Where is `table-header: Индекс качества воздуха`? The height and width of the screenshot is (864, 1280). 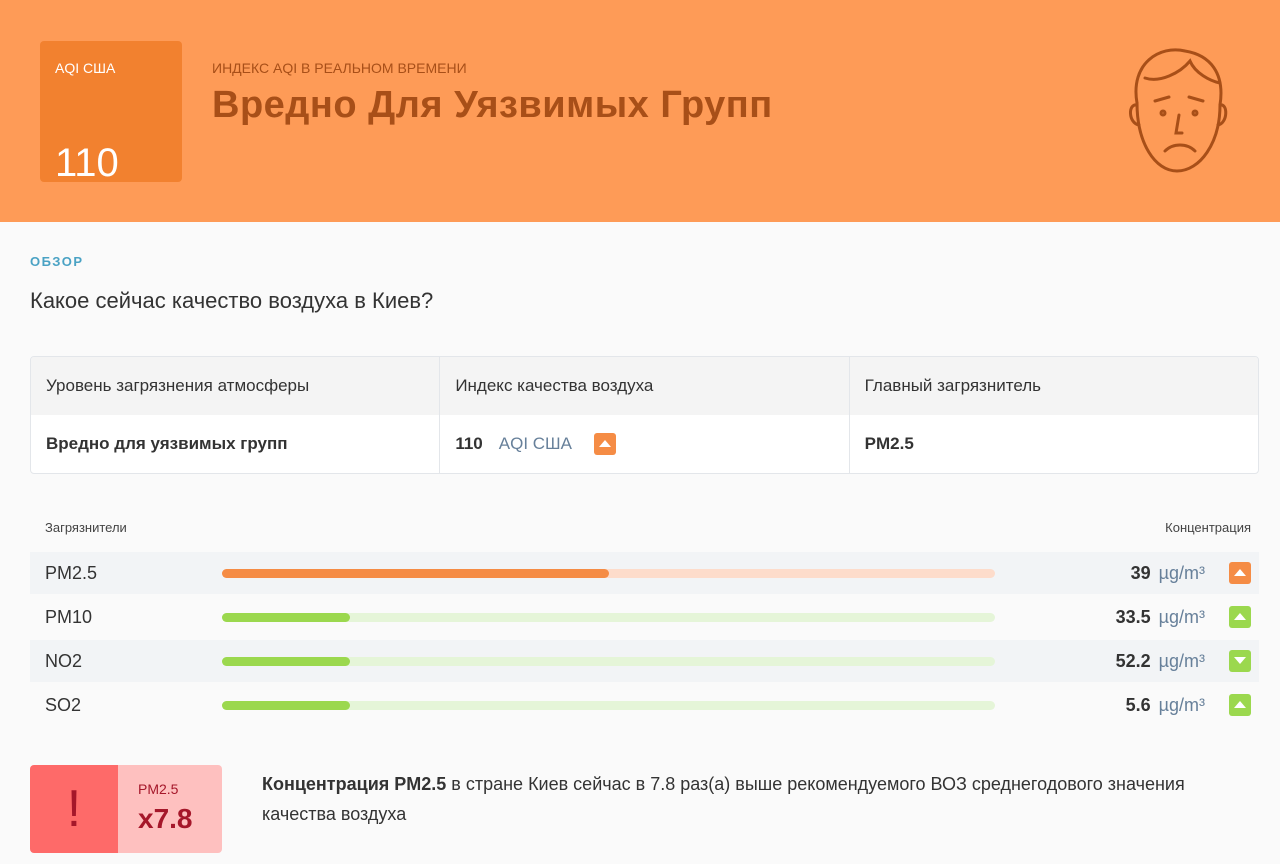
table-header: Индекс качества воздуха is located at coordinates (645, 386).